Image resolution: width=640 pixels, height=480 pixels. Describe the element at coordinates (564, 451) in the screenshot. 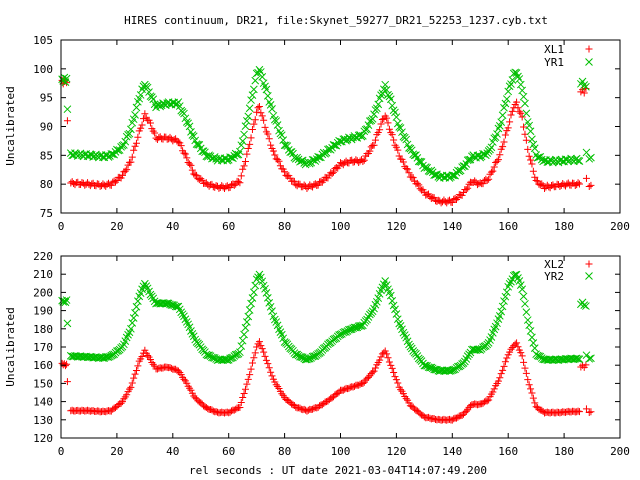

I see `x-tick-label: 180` at that location.